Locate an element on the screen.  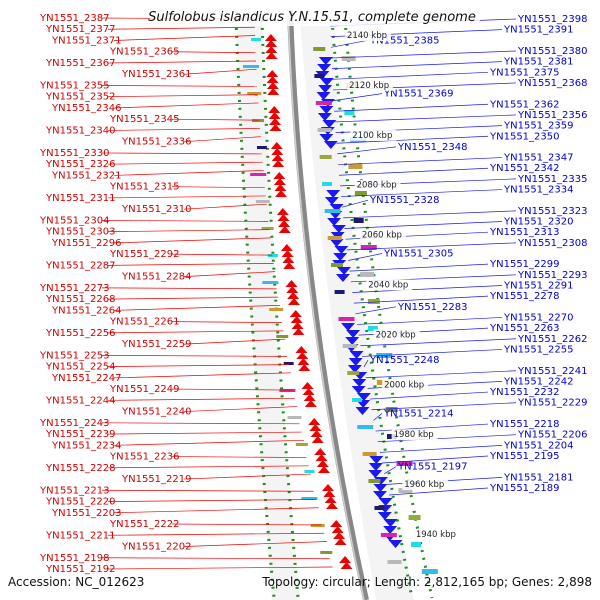
outer-ring-track is located at coordinates (268, 310).